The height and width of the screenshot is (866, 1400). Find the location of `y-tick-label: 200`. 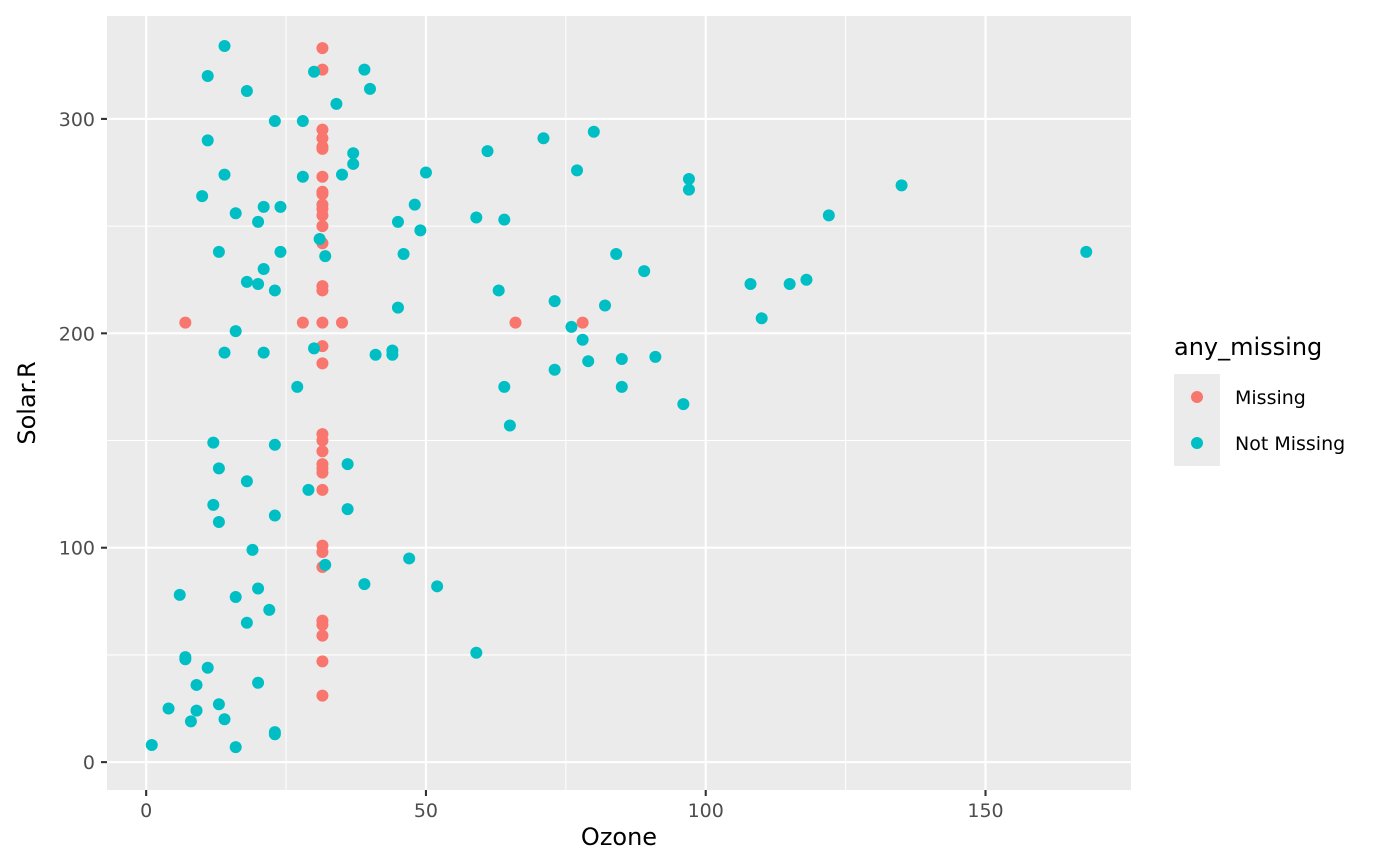

y-tick-label: 200 is located at coordinates (77, 334).